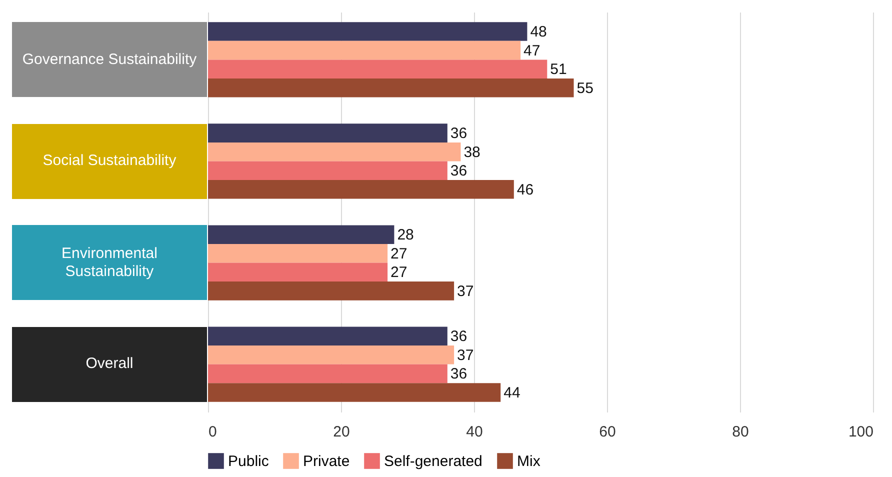 This screenshot has height=477, width=892. Describe the element at coordinates (341, 432) in the screenshot. I see `x-tick-label: 20` at that location.